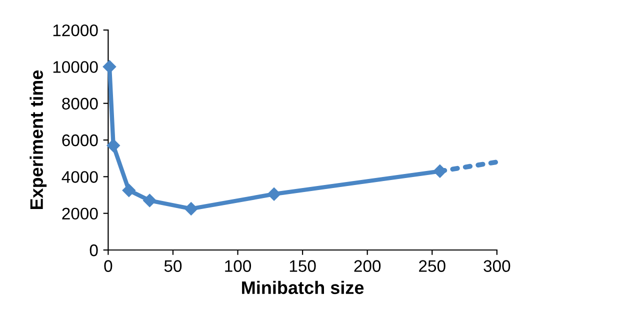 This screenshot has height=323, width=629. I want to click on x-tick-label: 100, so click(238, 266).